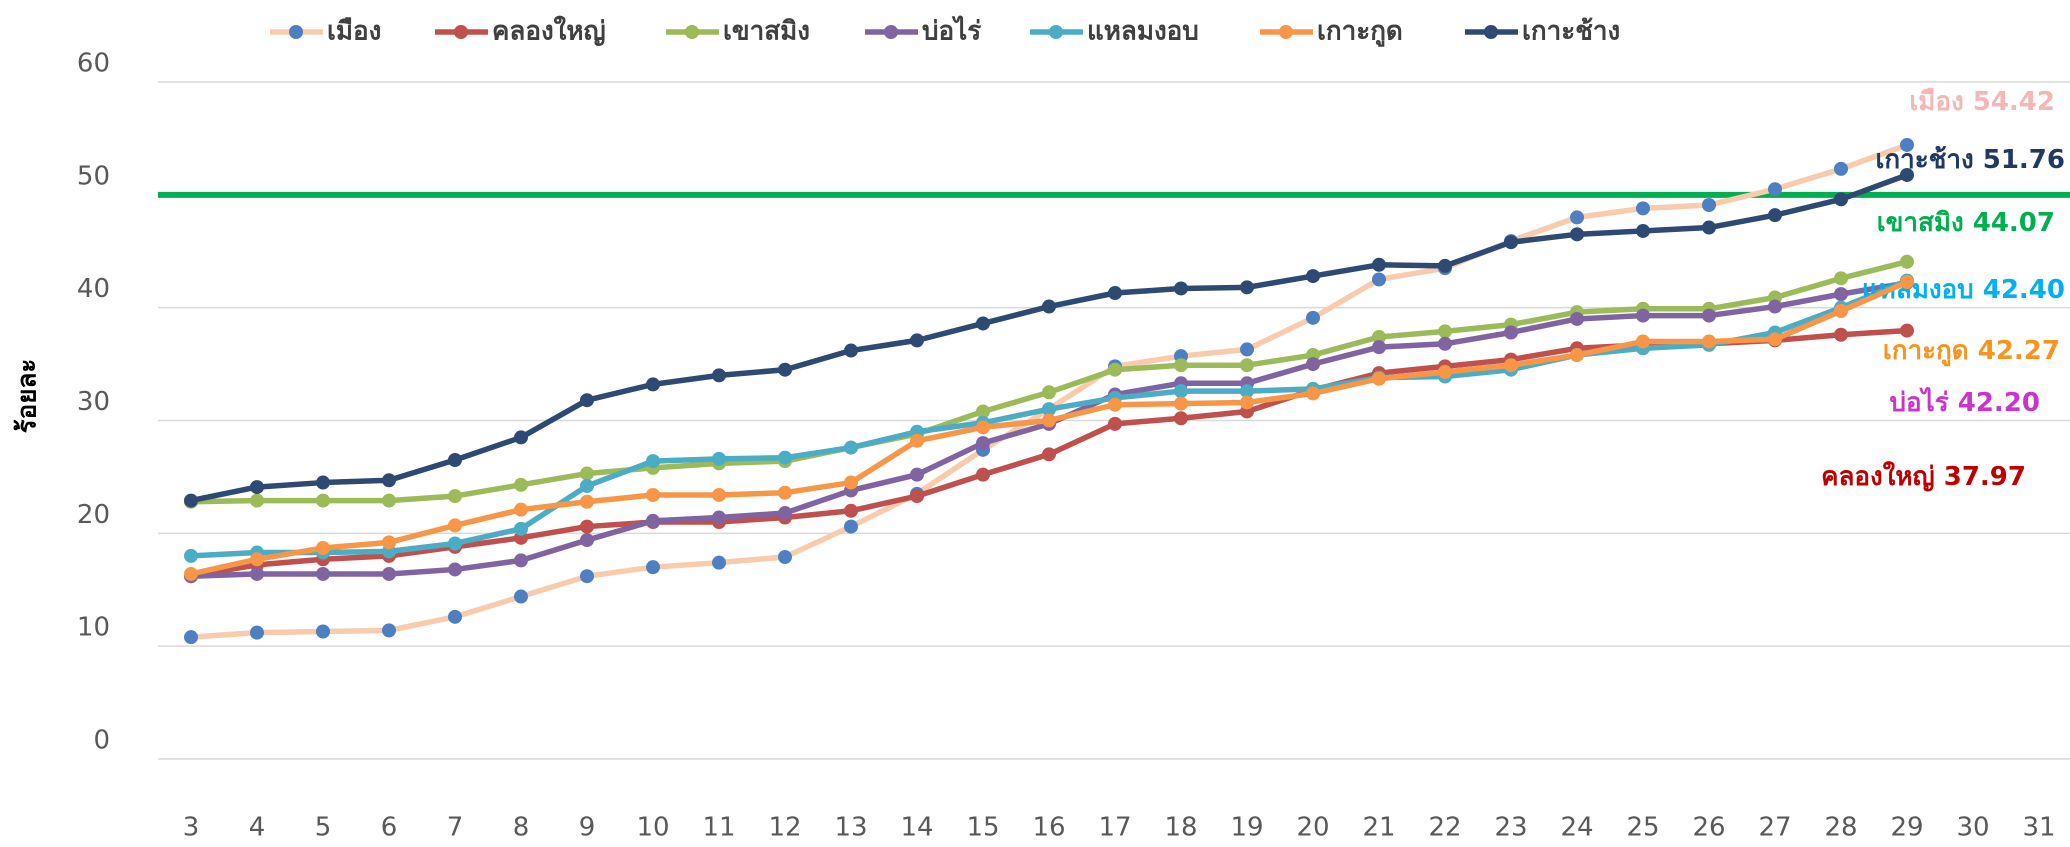  What do you see at coordinates (2024, 160) in the screenshot?
I see `end-label-value: 51.76` at bounding box center [2024, 160].